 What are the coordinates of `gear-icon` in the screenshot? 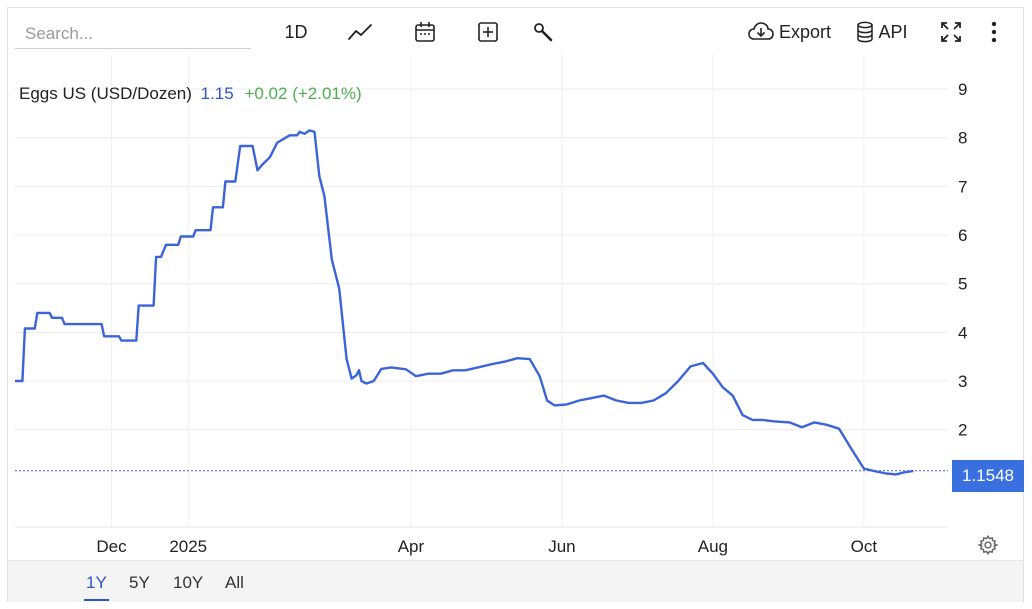 It's located at (988, 545).